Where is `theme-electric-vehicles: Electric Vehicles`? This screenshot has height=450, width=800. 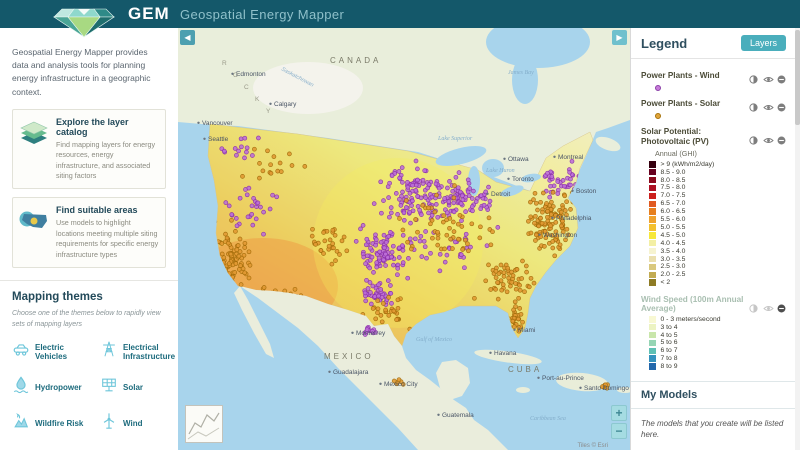 theme-electric-vehicles: Electric Vehicles is located at coordinates (55, 351).